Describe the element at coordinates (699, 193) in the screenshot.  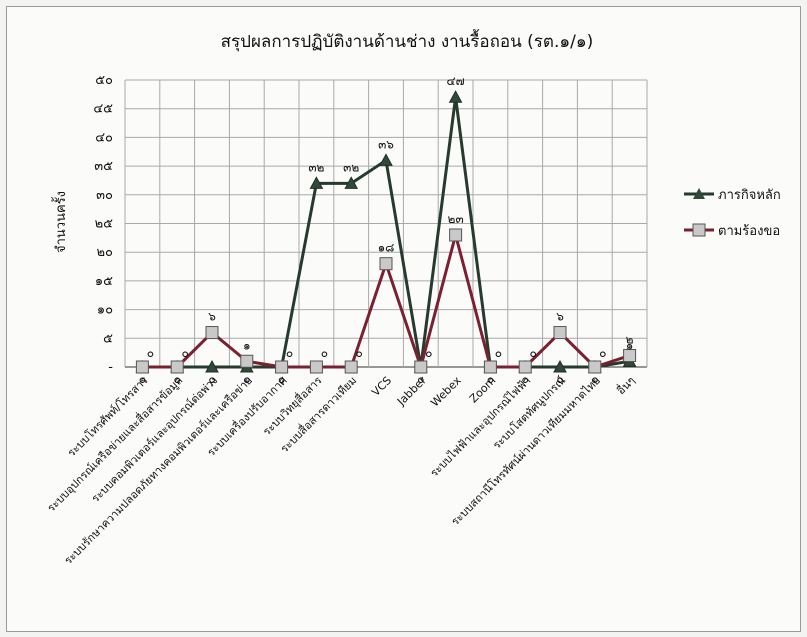
I see `legend-triangle-marker` at that location.